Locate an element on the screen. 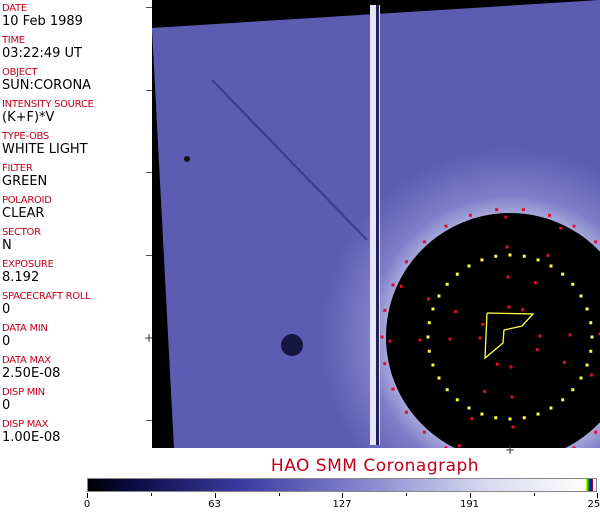  dark-spot is located at coordinates (292, 345).